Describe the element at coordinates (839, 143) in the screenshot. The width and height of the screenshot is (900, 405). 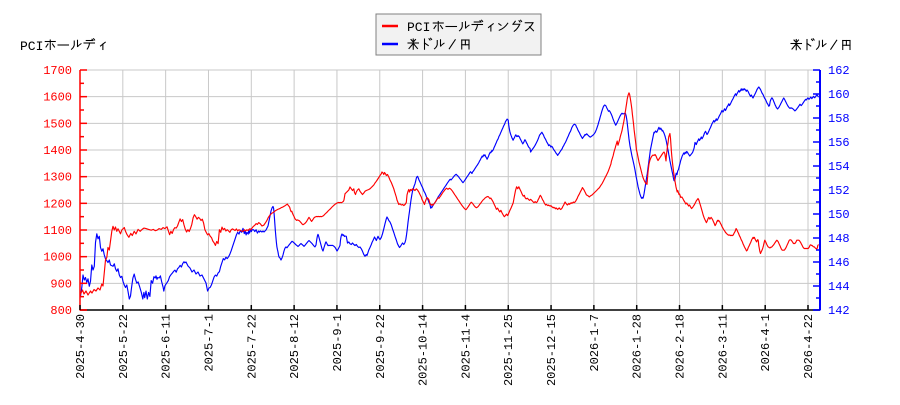
I see `svg-text: 156` at that location.